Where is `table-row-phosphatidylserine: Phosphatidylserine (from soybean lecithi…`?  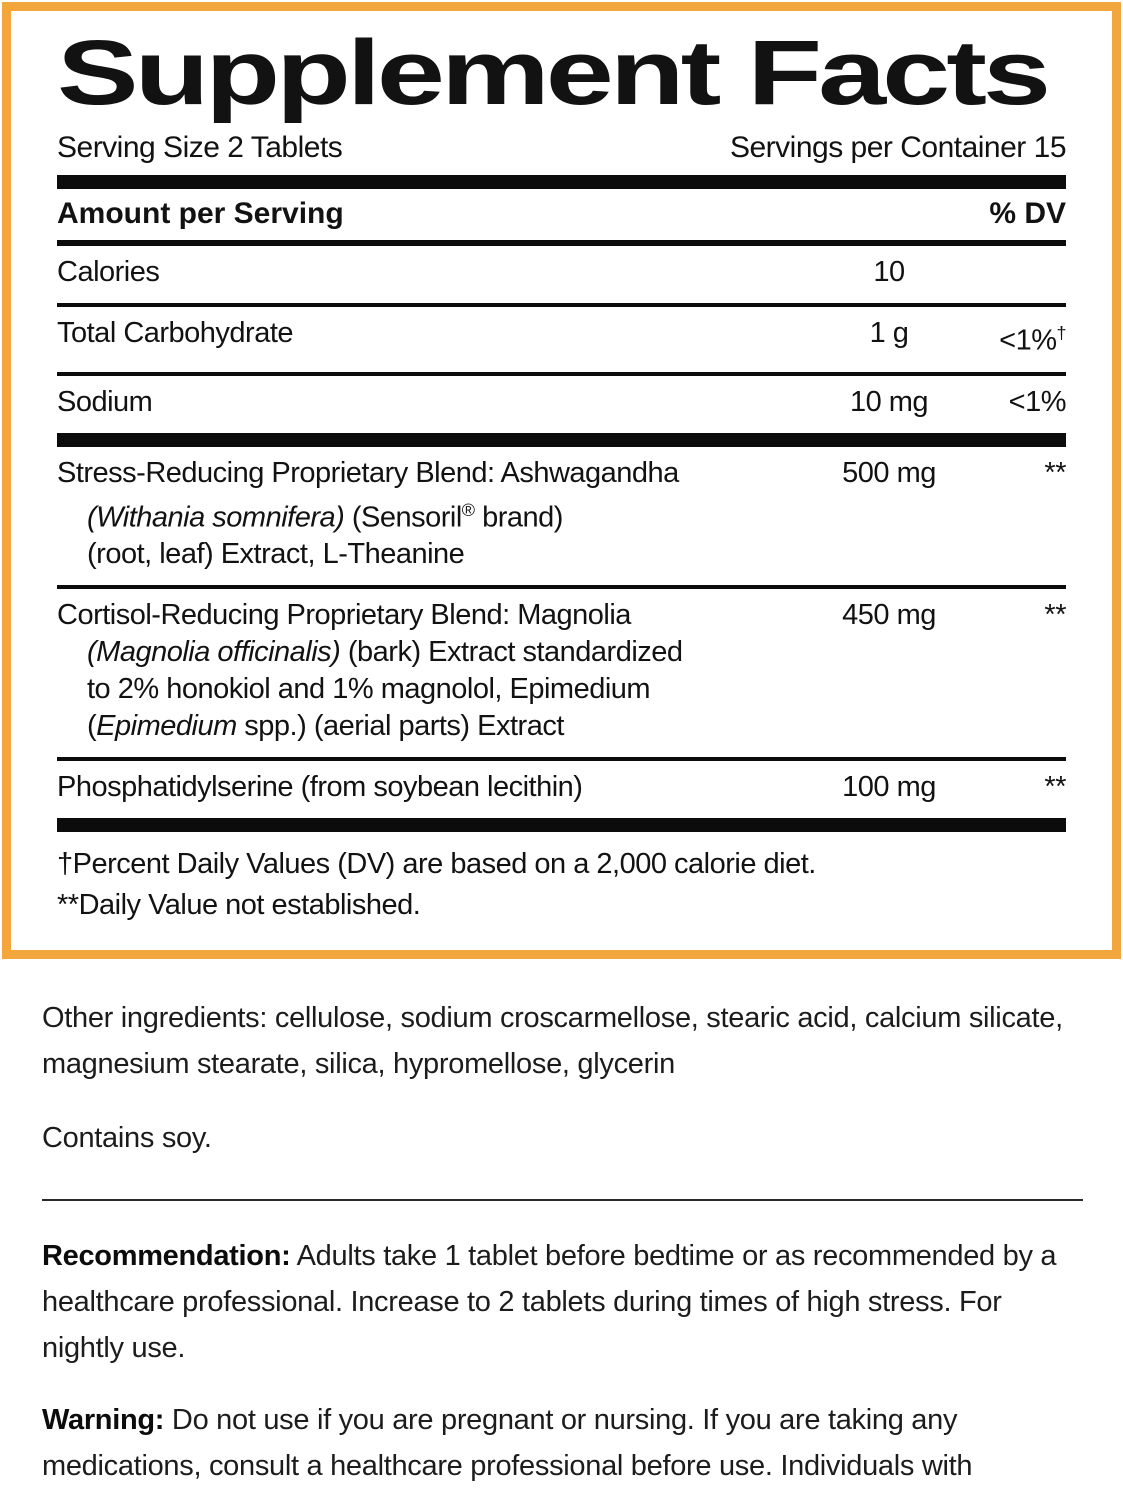 table-row-phosphatidylserine: Phosphatidylserine (from soybean lecithi… is located at coordinates (562, 787).